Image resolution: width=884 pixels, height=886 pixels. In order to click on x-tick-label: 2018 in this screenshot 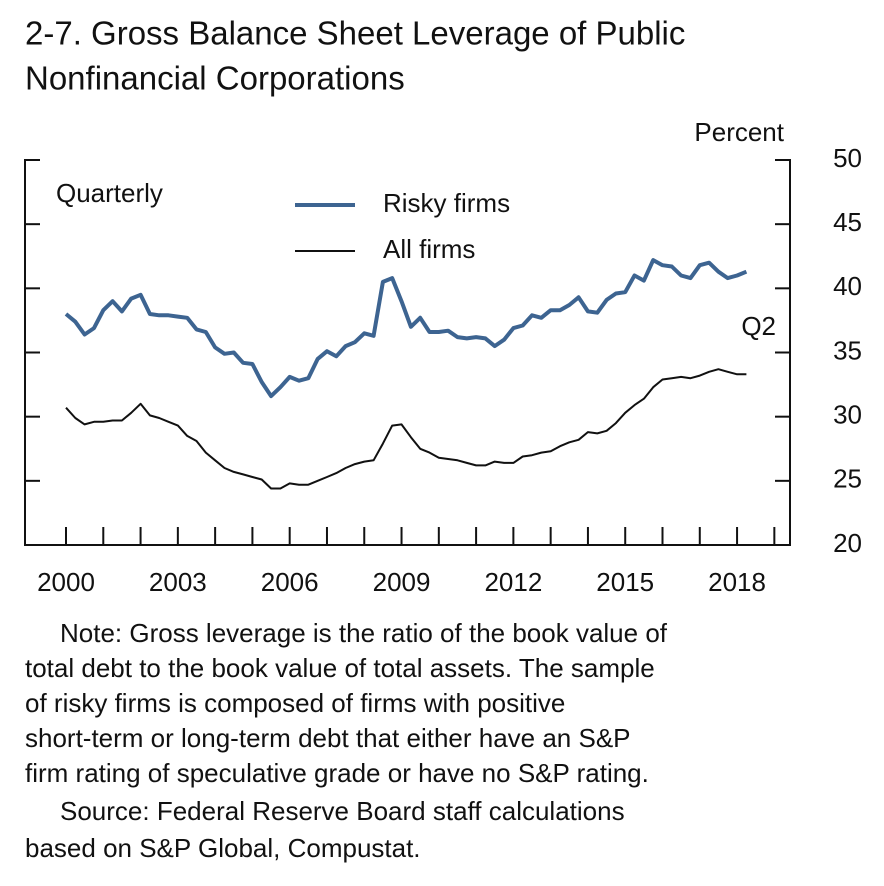, I will do `click(737, 582)`.